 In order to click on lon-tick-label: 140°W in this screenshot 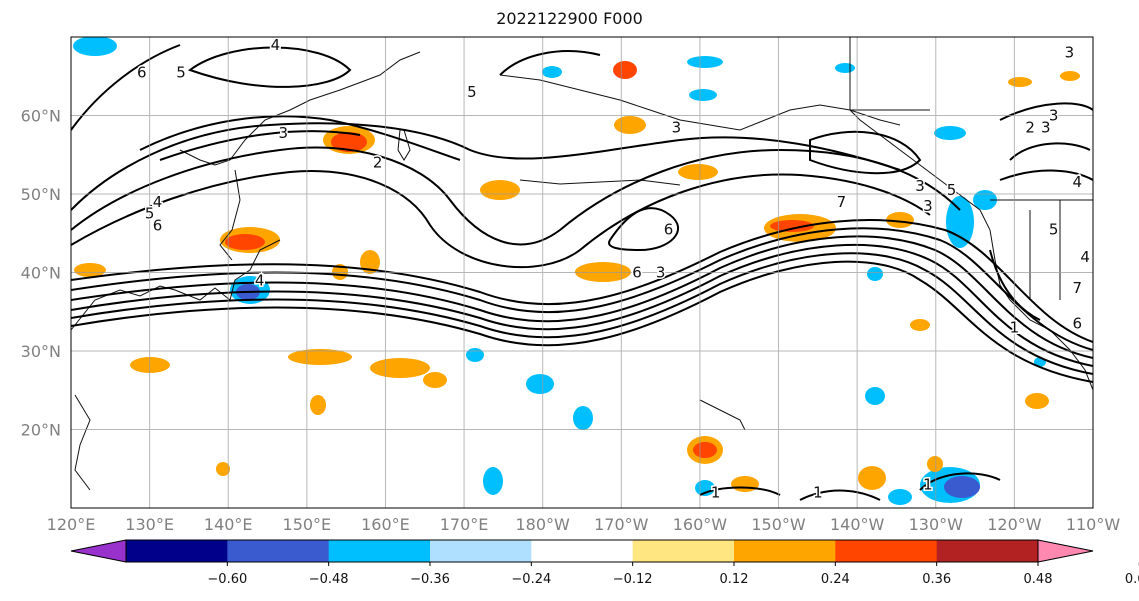, I will do `click(857, 524)`.